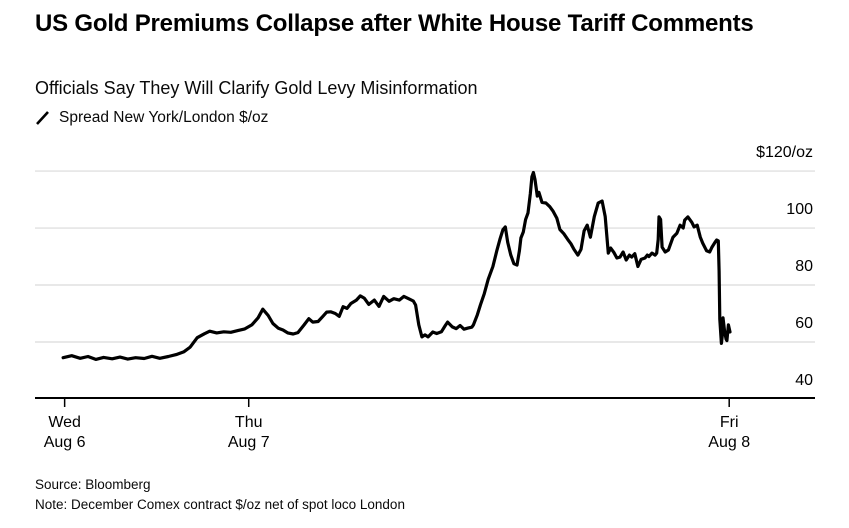 The image size is (849, 528). What do you see at coordinates (784, 153) in the screenshot?
I see `y-axis-label-120: $120/oz` at bounding box center [784, 153].